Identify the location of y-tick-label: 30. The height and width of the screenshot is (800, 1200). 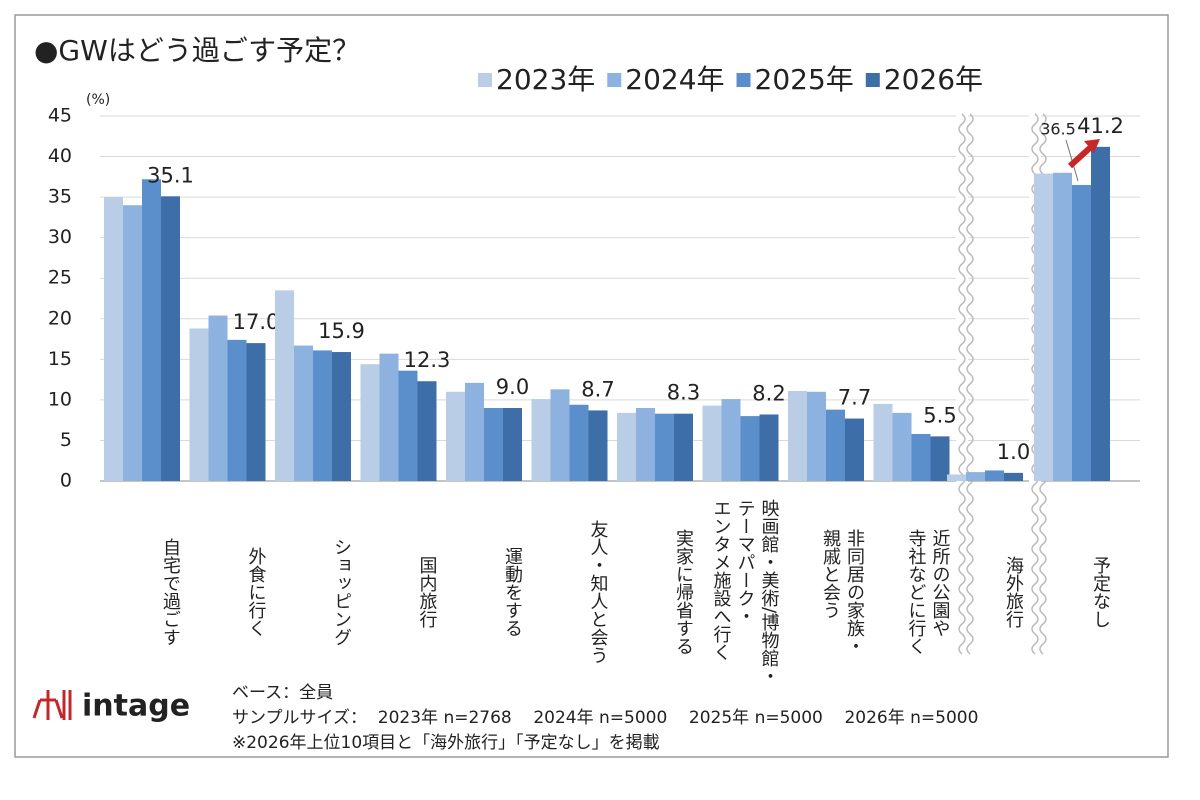
(60, 237).